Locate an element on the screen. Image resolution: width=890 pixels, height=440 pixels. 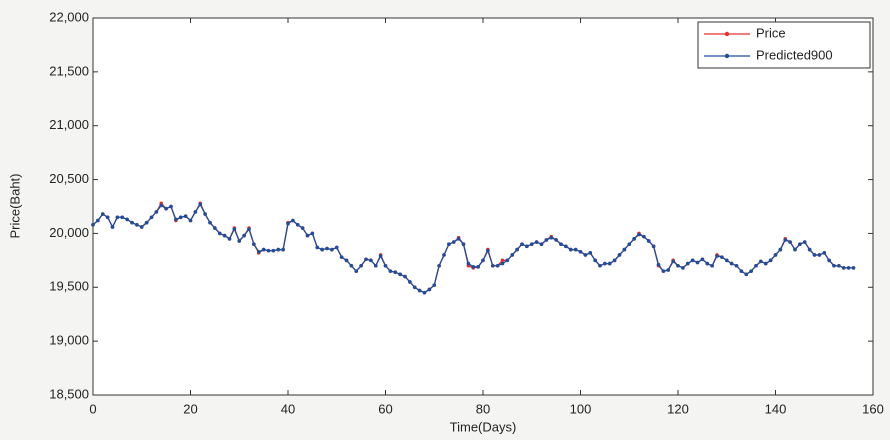
x-tick-label: 160 is located at coordinates (873, 408).